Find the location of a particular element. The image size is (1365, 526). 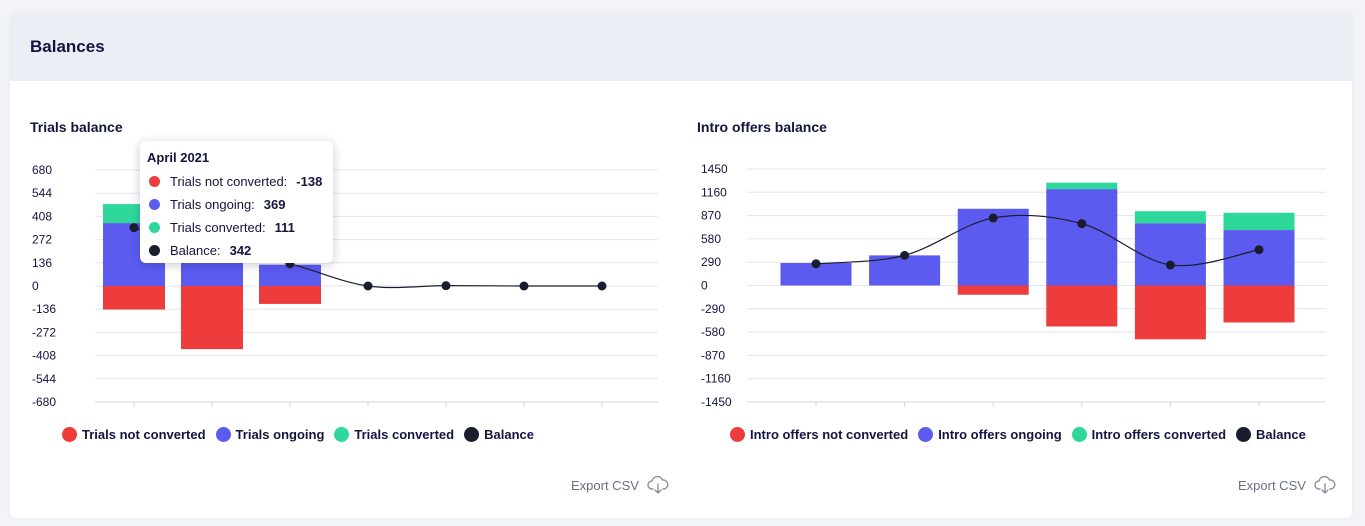

legend-item-intro-converted: Intro offers converted is located at coordinates (1149, 434).